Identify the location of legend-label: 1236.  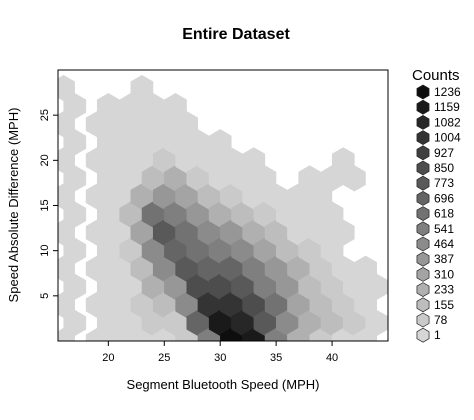
(447, 92).